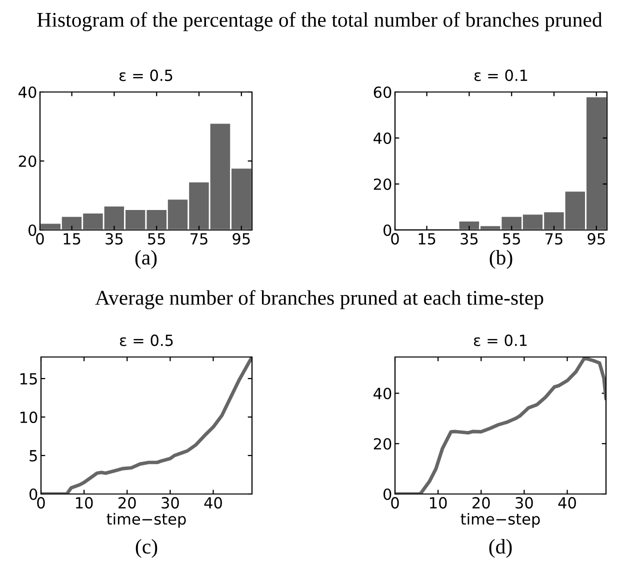  Describe the element at coordinates (383, 92) in the screenshot. I see `y-tick-label: 60` at that location.